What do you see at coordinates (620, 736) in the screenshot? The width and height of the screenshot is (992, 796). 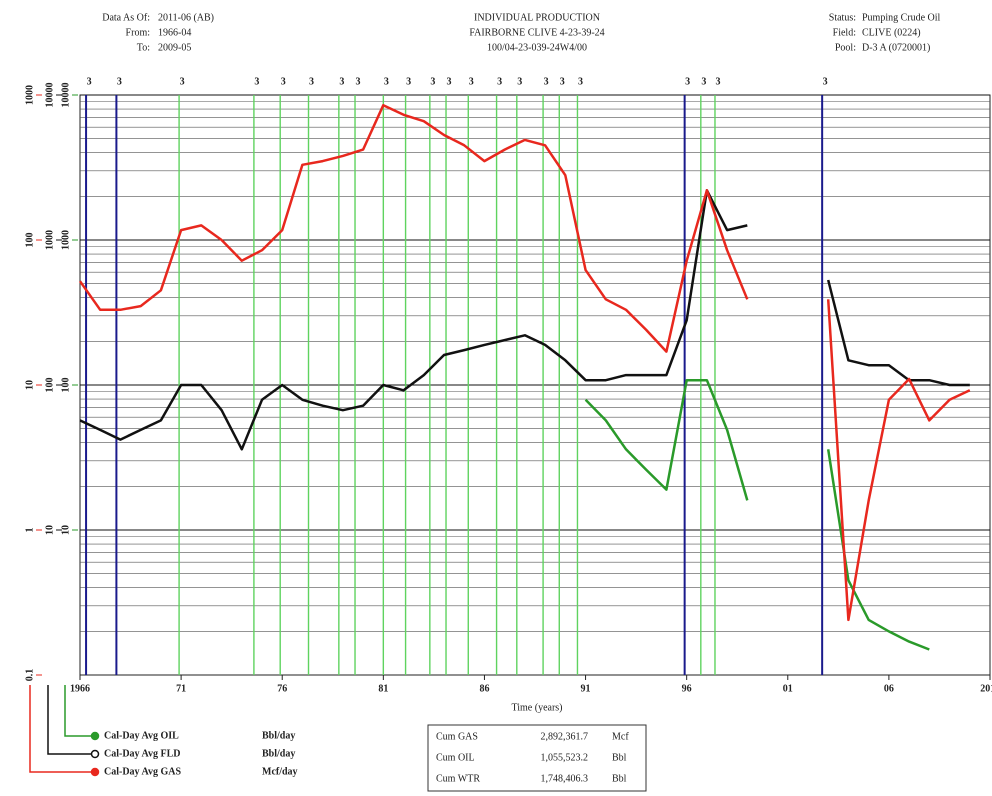 I see `cum-unit: Mcf` at bounding box center [620, 736].